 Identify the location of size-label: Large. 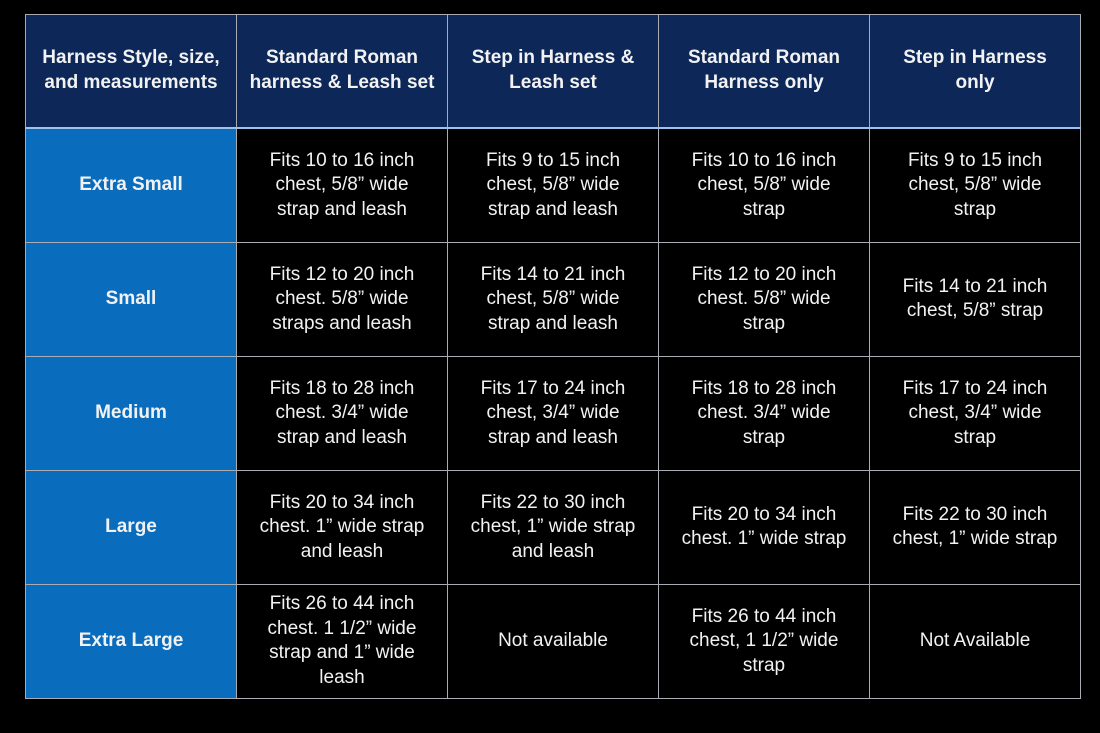
(131, 527).